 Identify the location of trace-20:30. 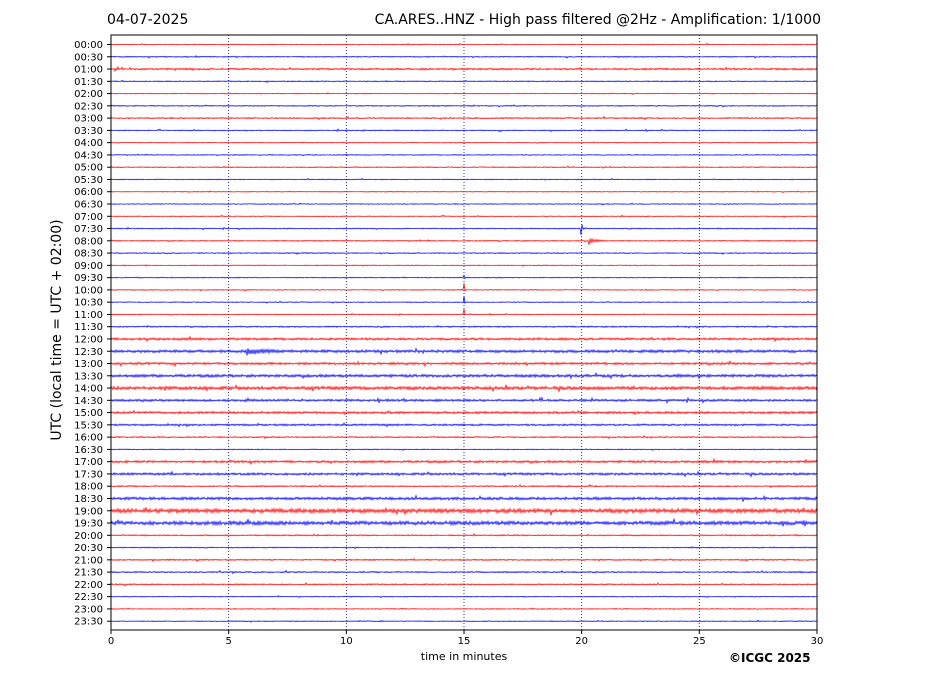
(464, 548).